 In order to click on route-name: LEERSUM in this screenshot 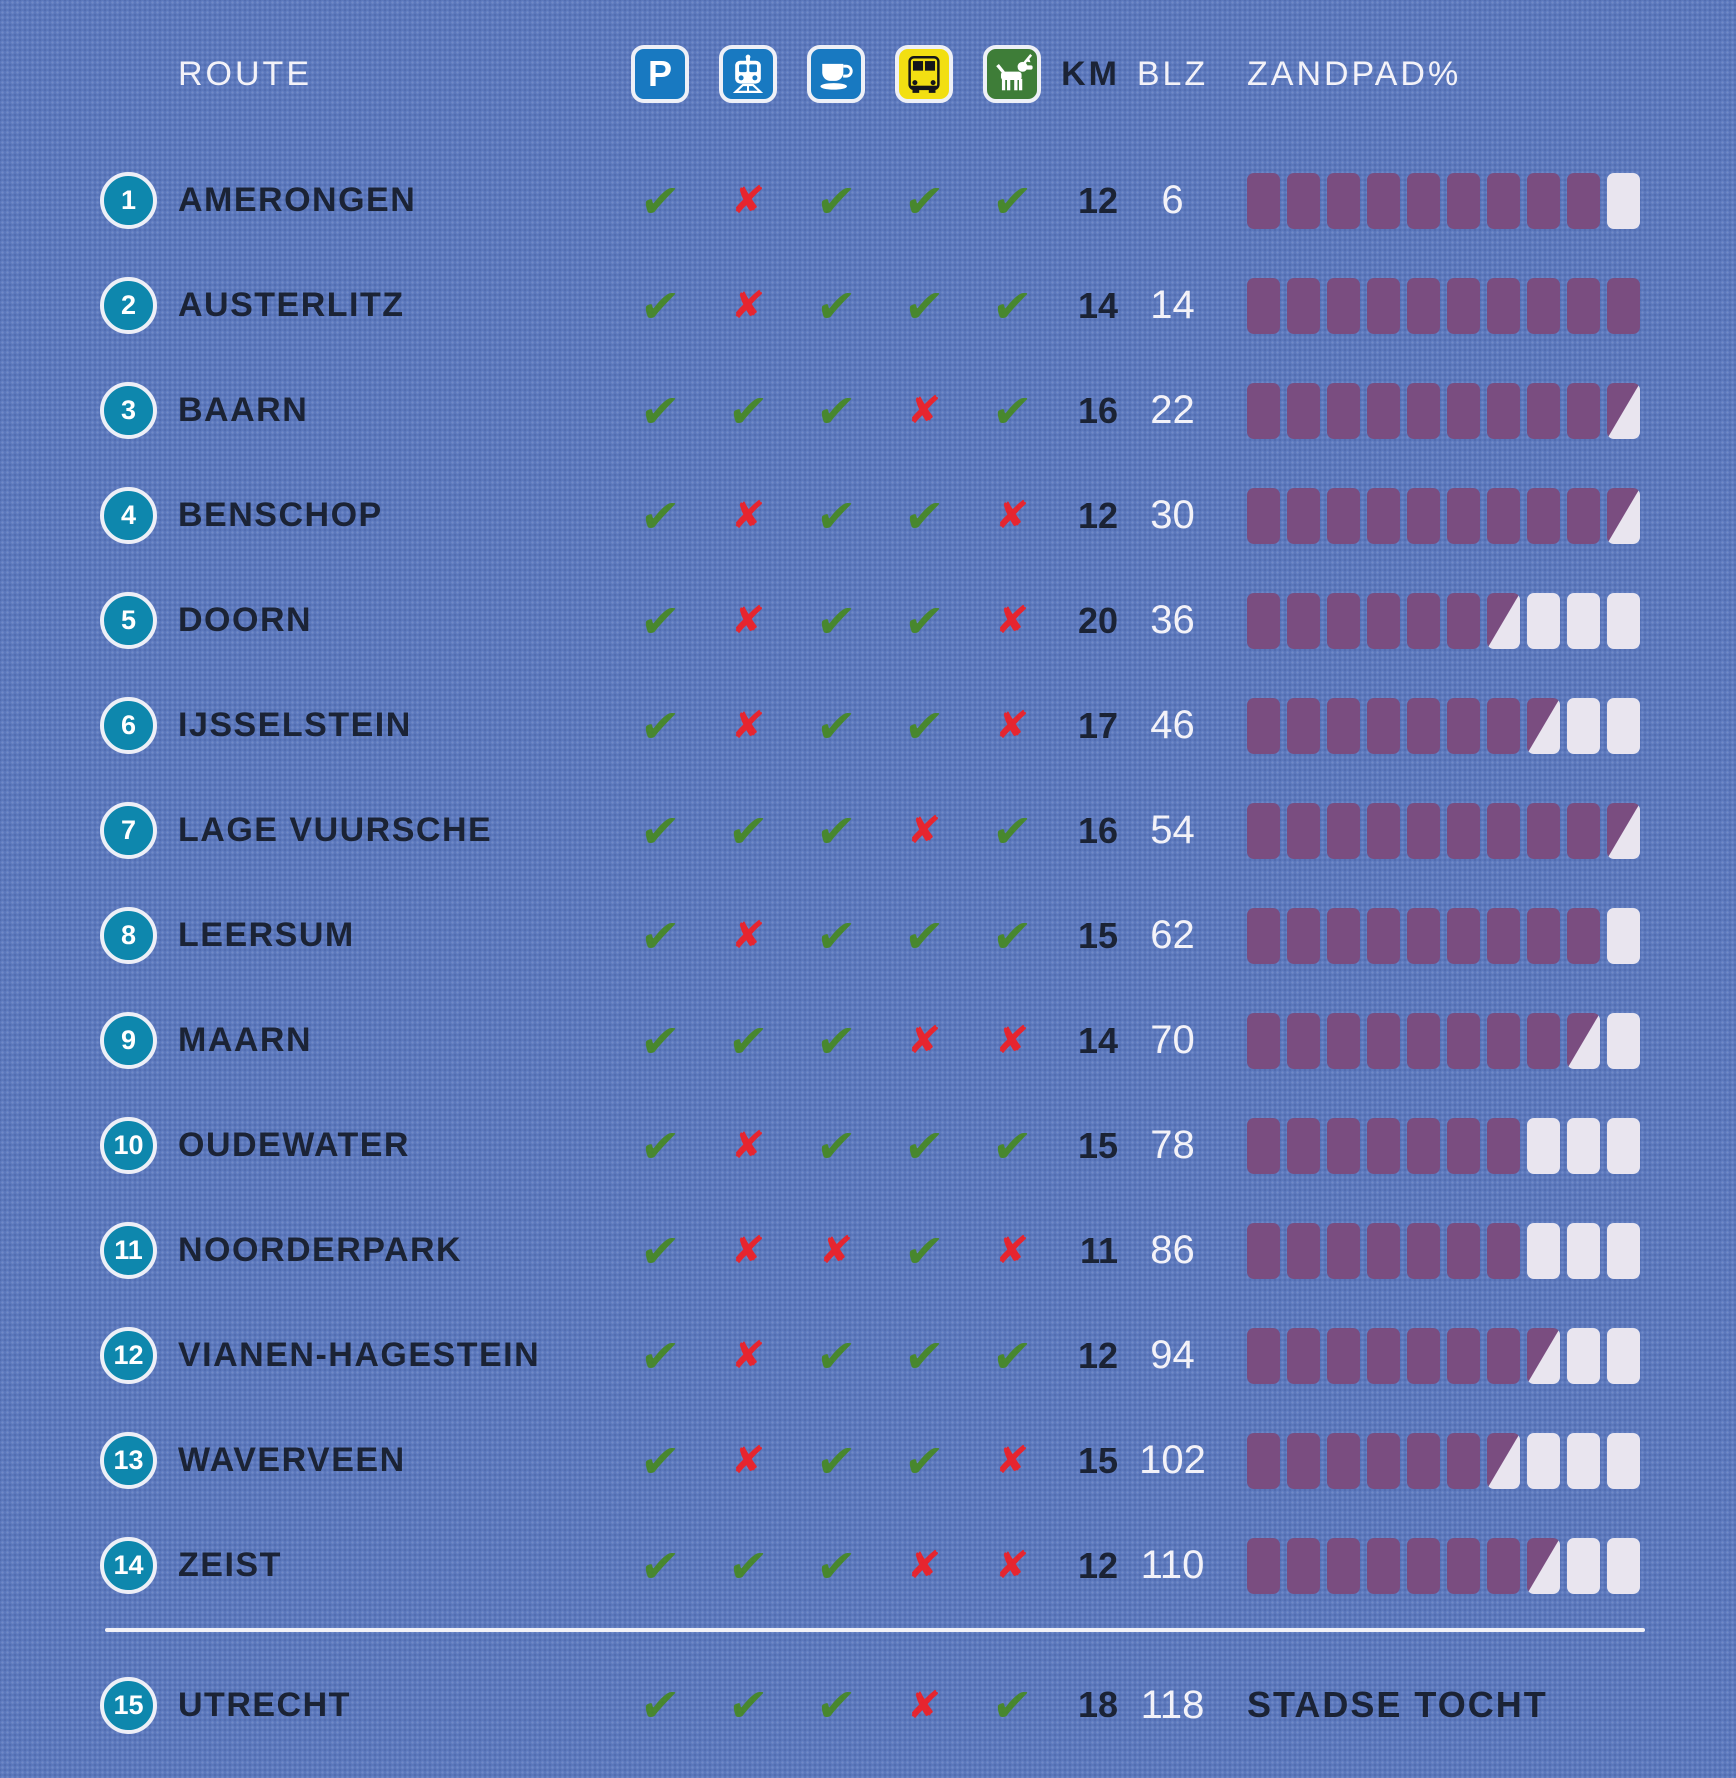, I will do `click(266, 935)`.